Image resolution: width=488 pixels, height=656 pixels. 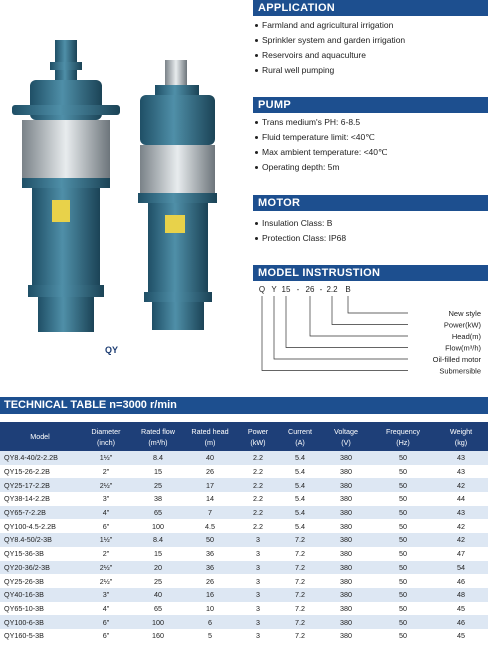 What do you see at coordinates (27, 472) in the screenshot?
I see `table-cell: QY15-26-2.2B` at bounding box center [27, 472].